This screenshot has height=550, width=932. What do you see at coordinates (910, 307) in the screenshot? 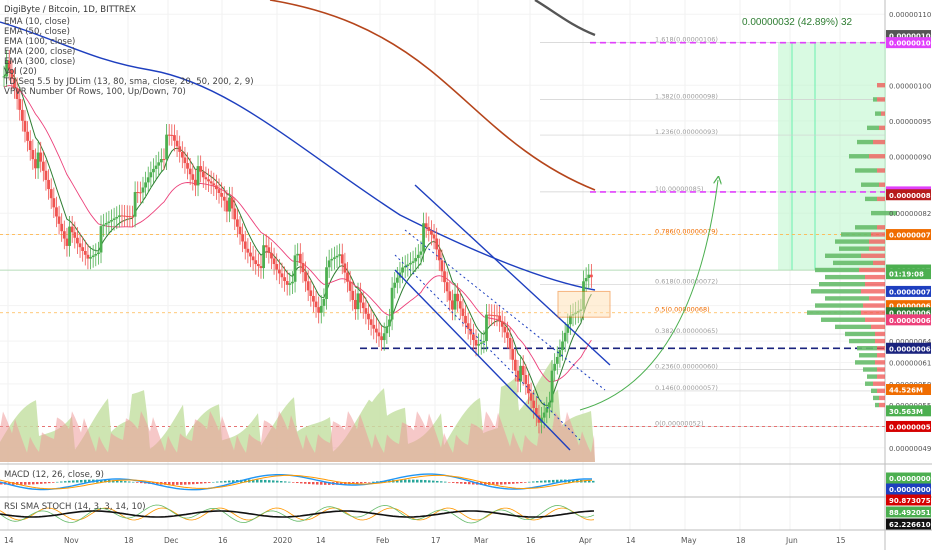
I see `price-tag-label: 0.00000069` at bounding box center [910, 307].